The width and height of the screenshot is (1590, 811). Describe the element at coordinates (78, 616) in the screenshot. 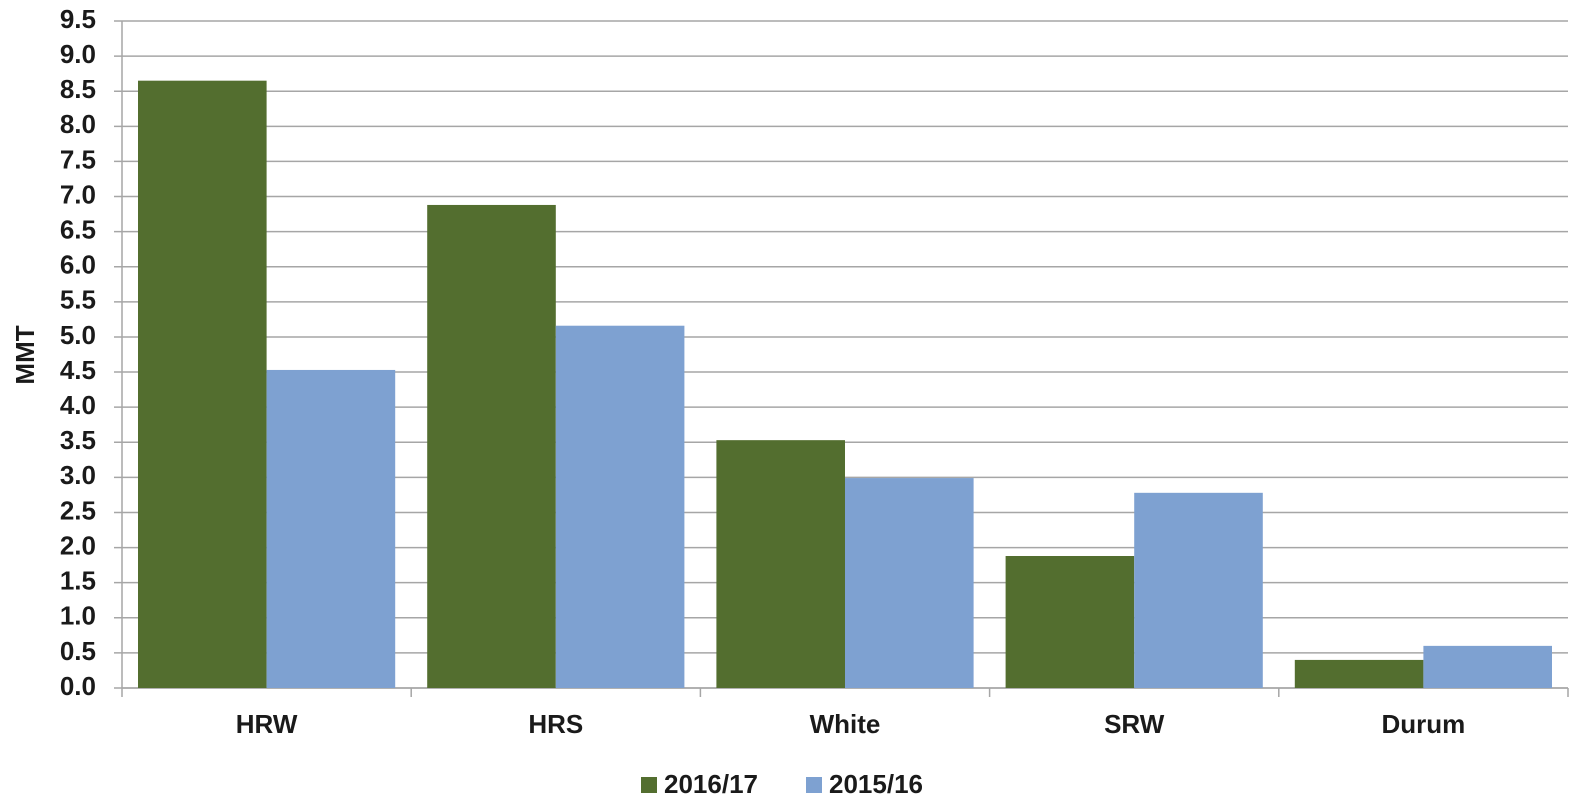

I see `y-tick-label: 1.0` at that location.